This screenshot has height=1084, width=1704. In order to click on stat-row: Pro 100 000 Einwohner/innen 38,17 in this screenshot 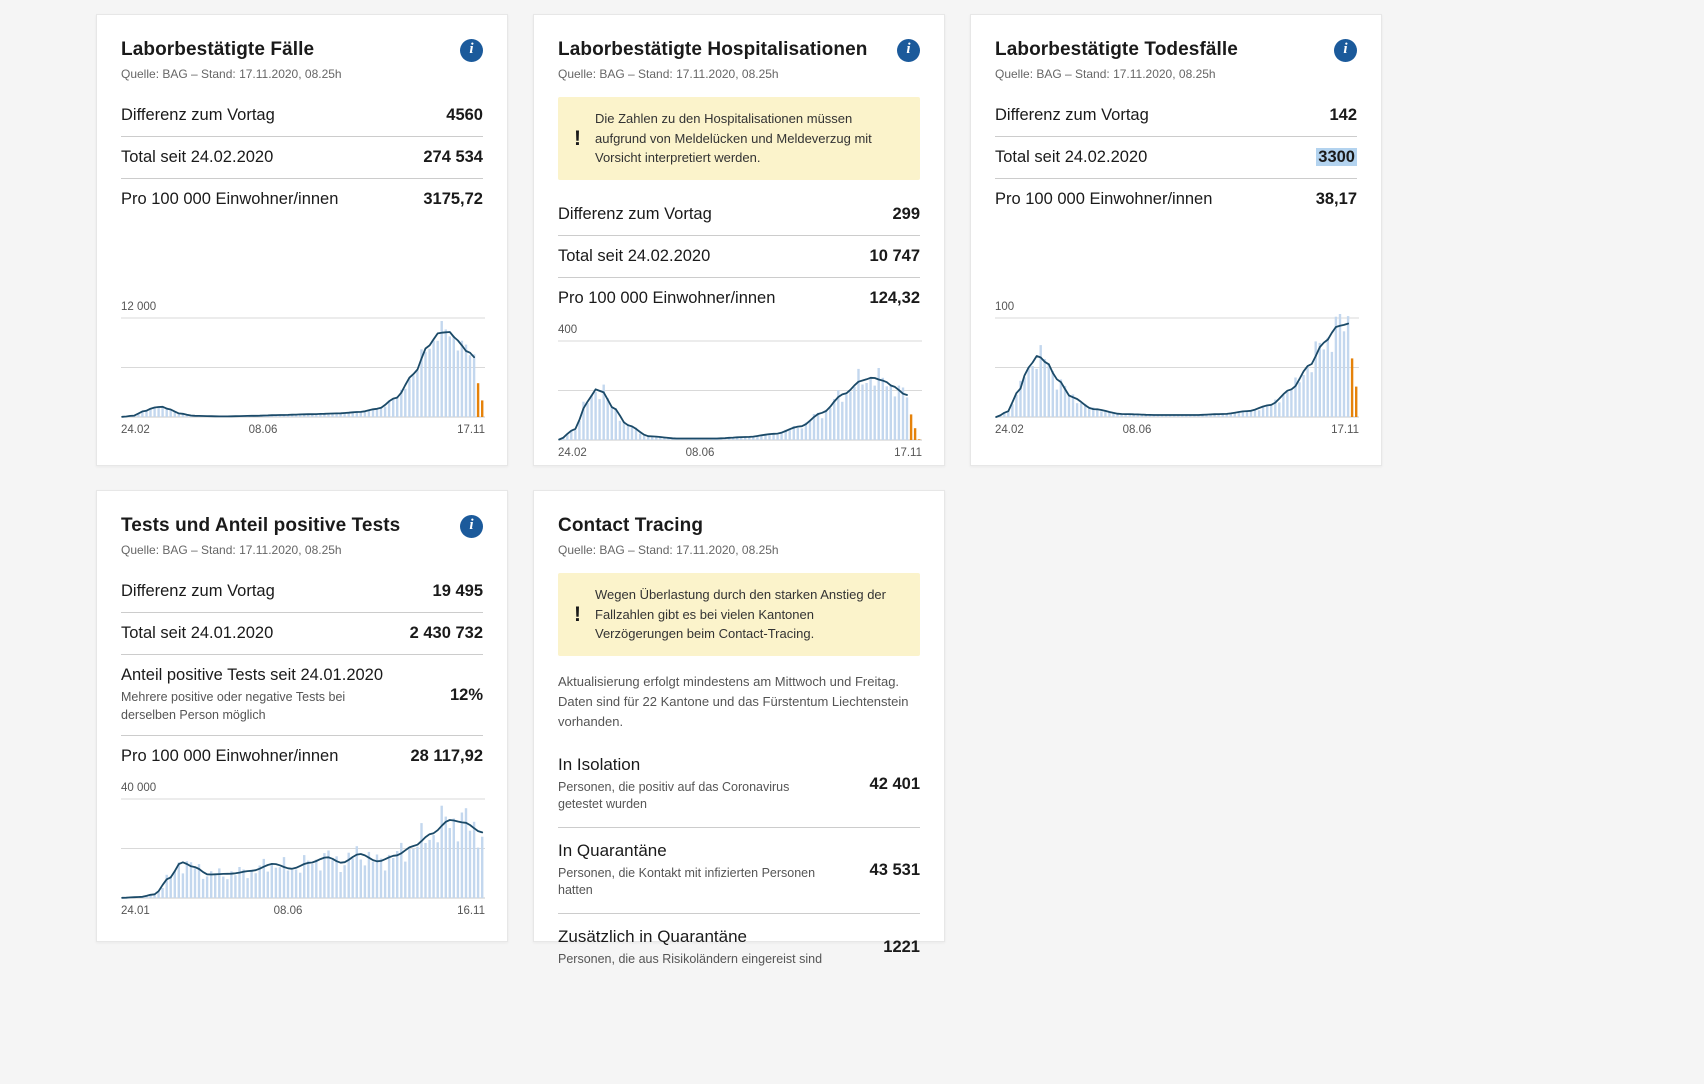, I will do `click(1176, 199)`.